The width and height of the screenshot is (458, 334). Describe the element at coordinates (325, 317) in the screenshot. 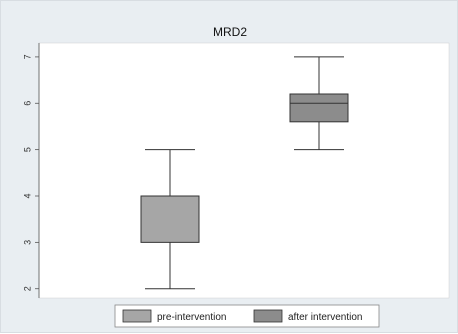

I see `legend-label-2: after intervention` at that location.